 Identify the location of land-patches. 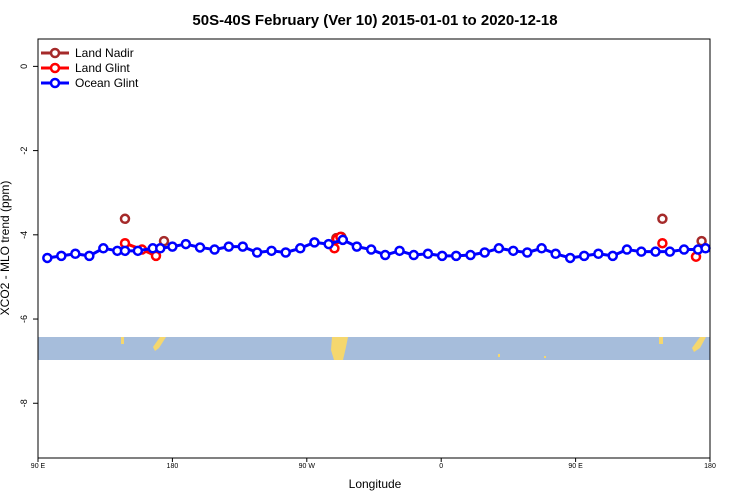
(413, 348).